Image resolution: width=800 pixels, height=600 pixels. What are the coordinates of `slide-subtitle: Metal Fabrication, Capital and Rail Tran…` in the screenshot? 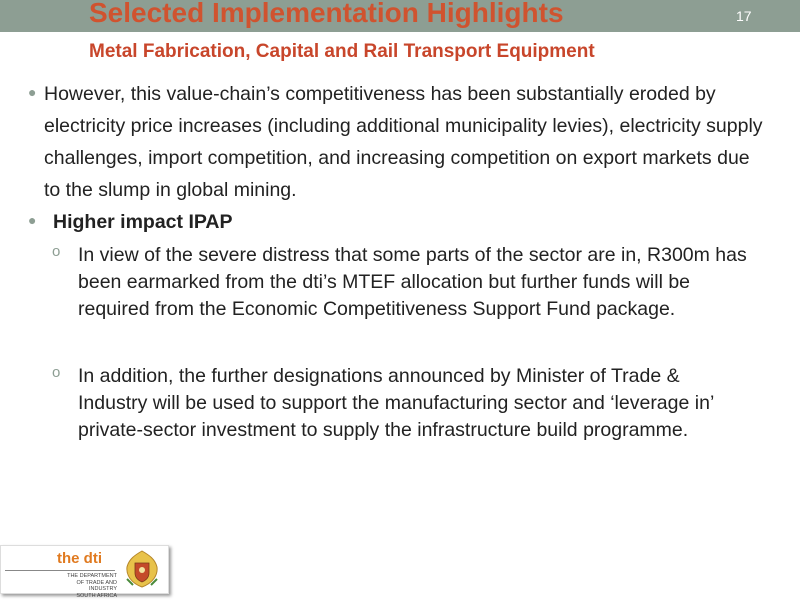 It's located at (342, 51).